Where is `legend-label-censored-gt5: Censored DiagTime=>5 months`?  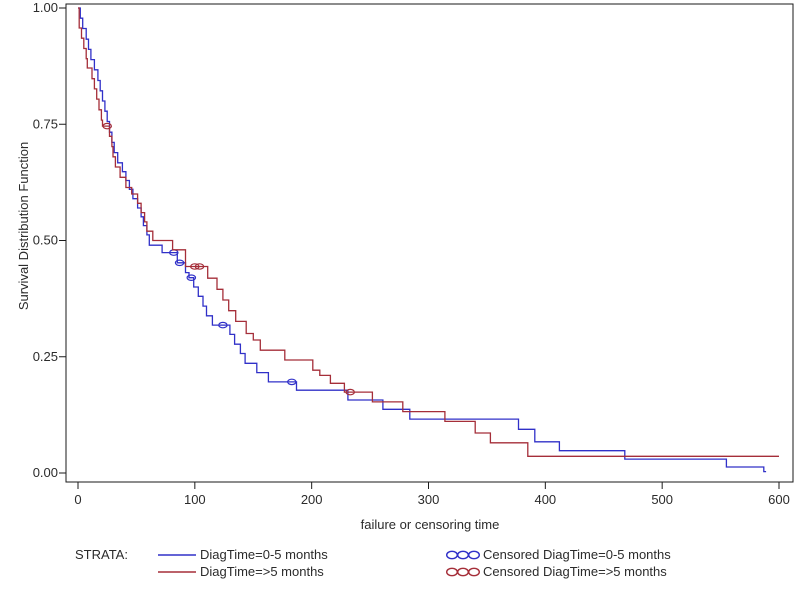
legend-label-censored-gt5: Censored DiagTime=>5 months is located at coordinates (575, 571).